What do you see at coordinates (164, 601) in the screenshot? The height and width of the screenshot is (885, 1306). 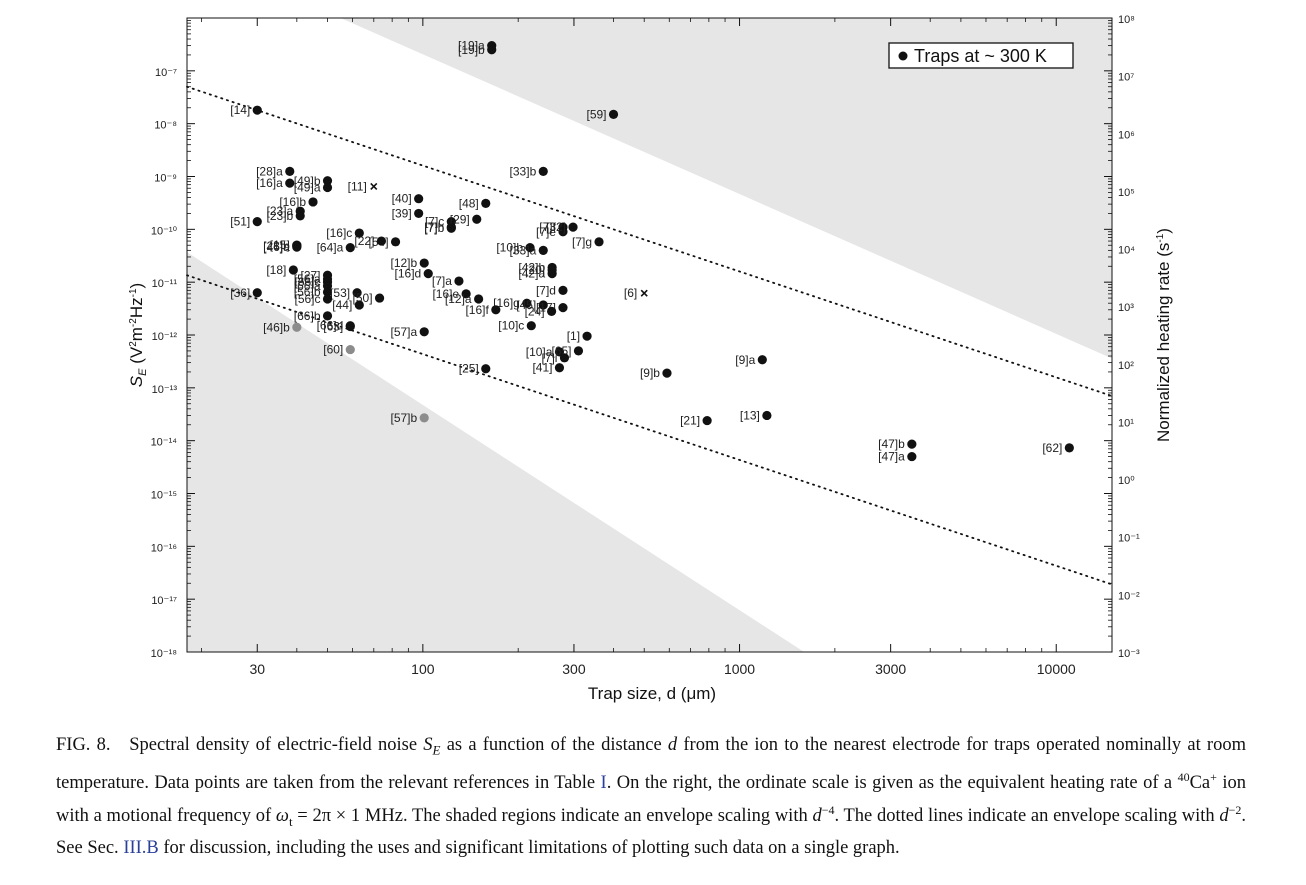 I see `y-tick-label: 10⁻¹⁷` at bounding box center [164, 601].